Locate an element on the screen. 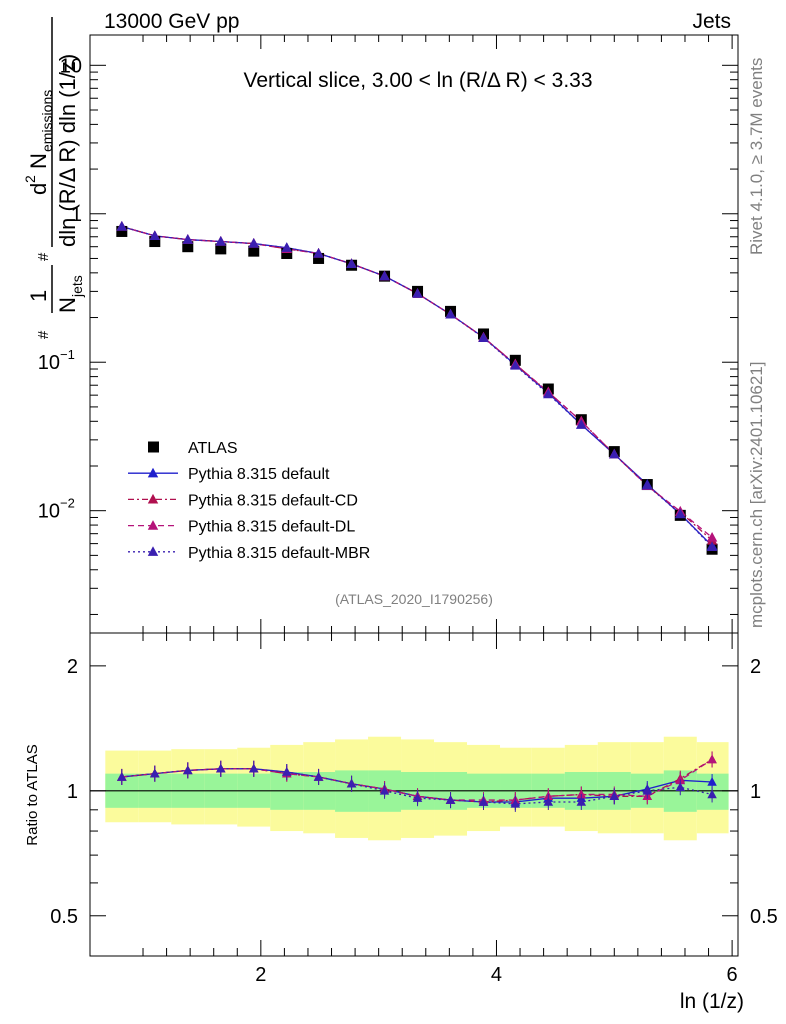  header-right: Jets is located at coordinates (711, 21).